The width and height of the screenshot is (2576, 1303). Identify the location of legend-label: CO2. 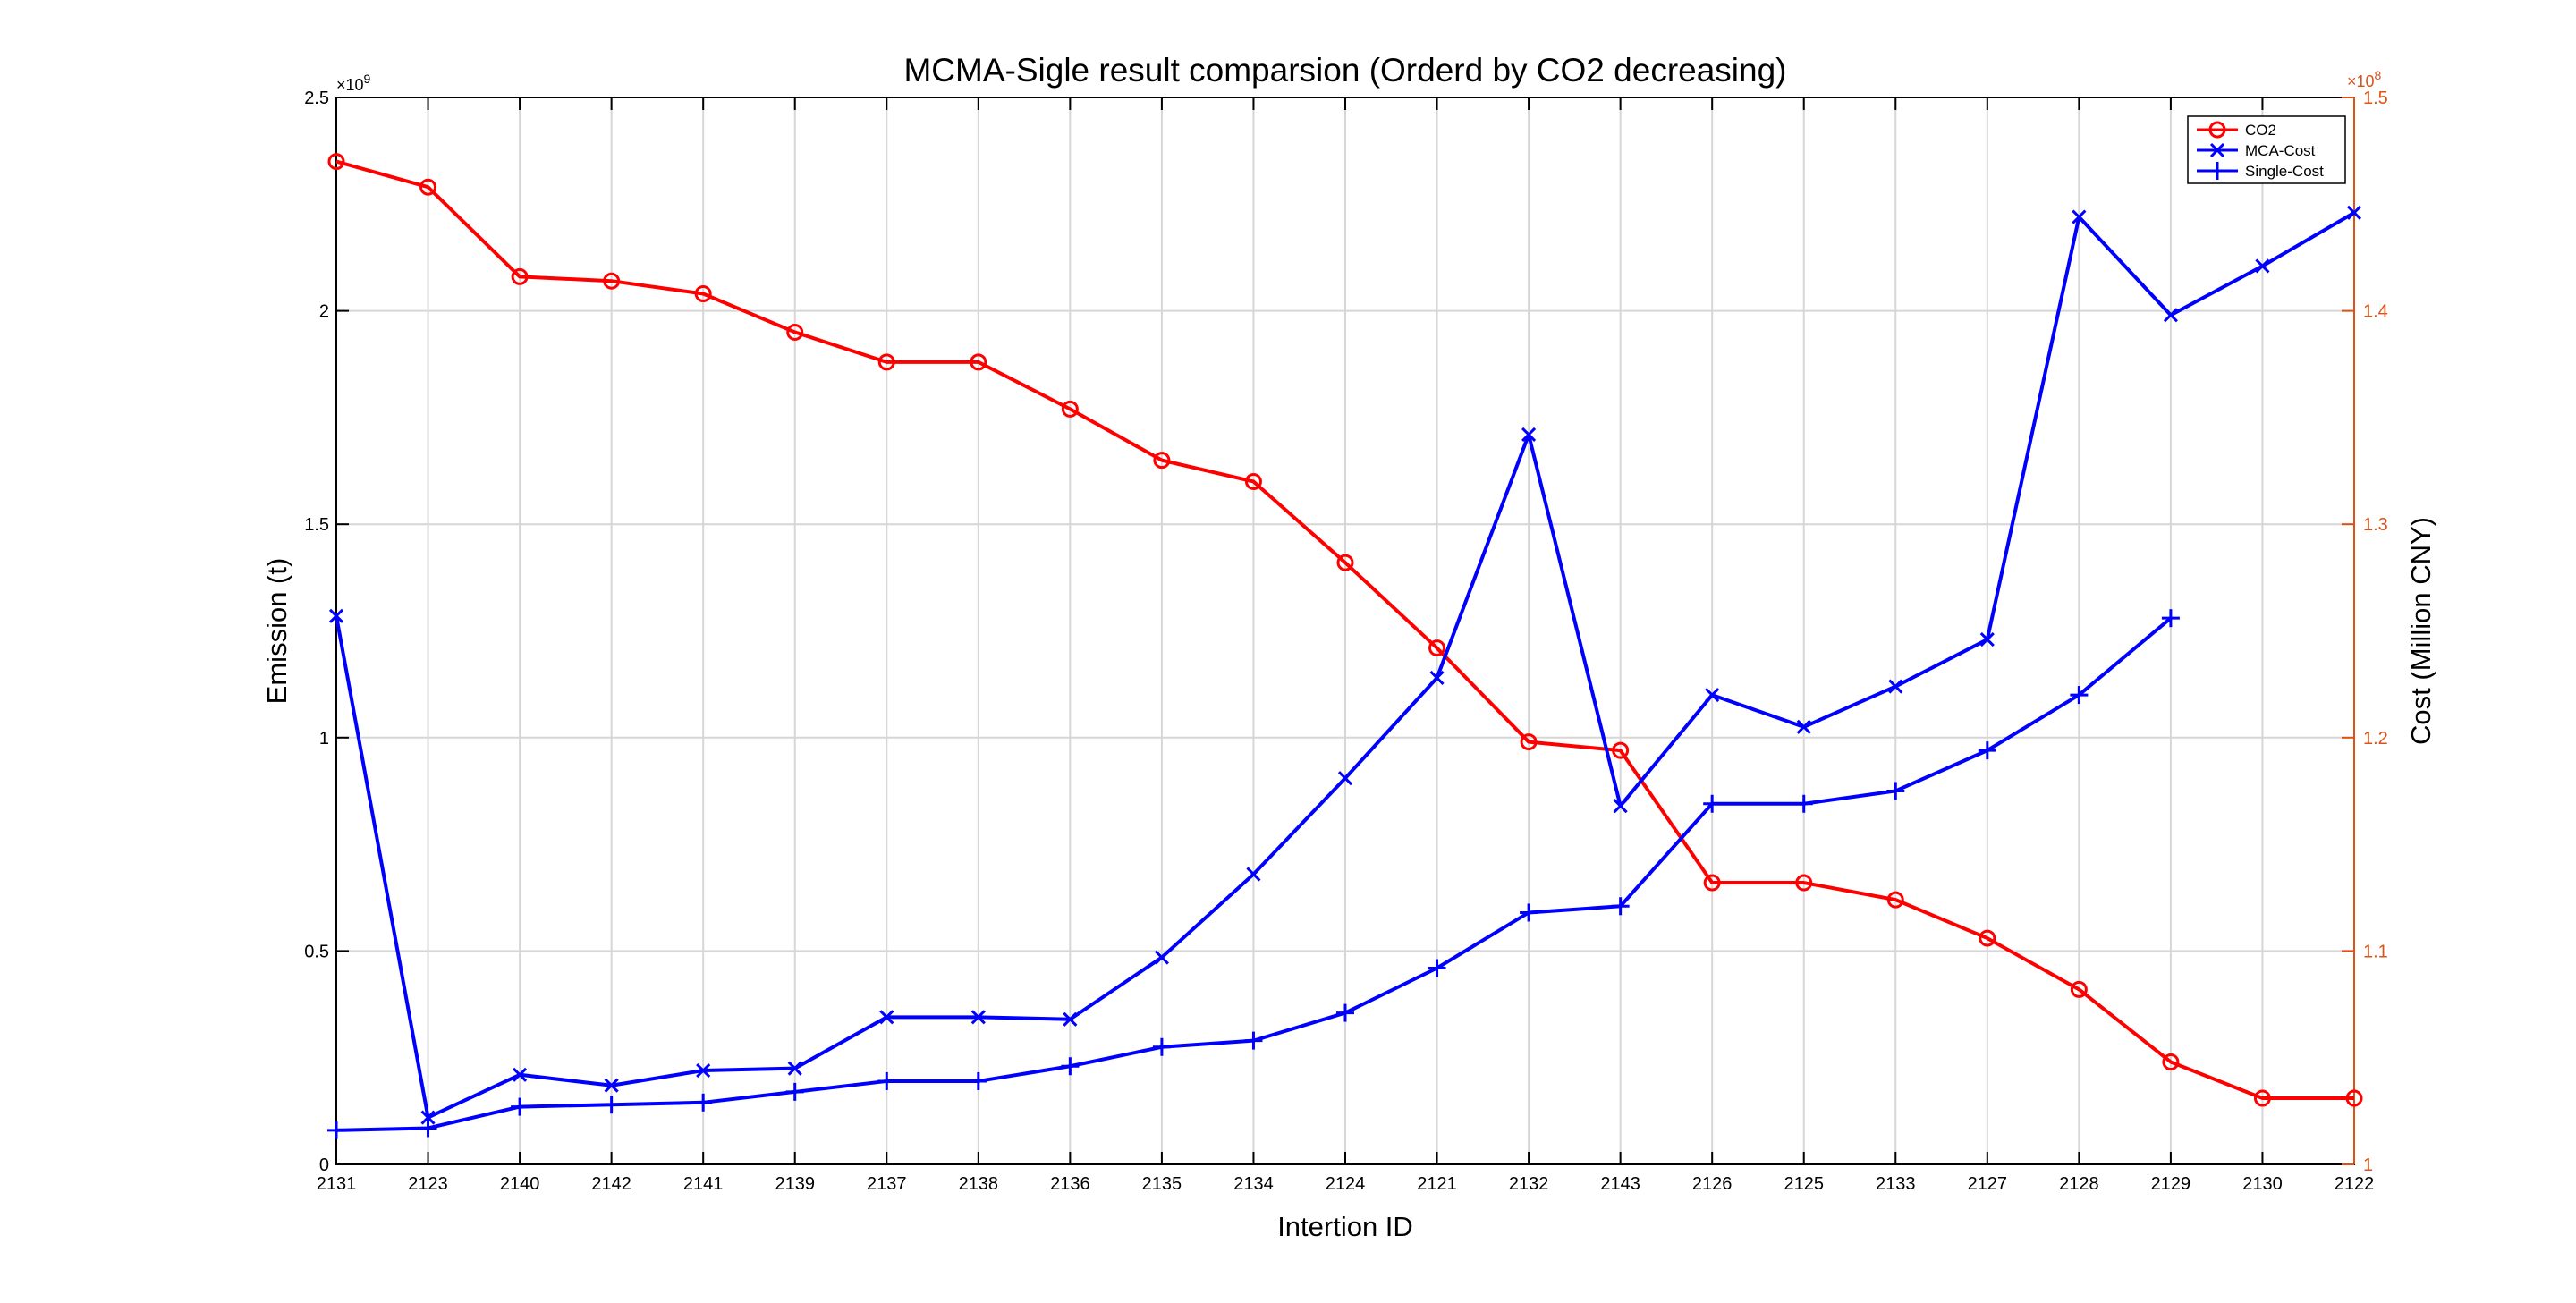
(2260, 130).